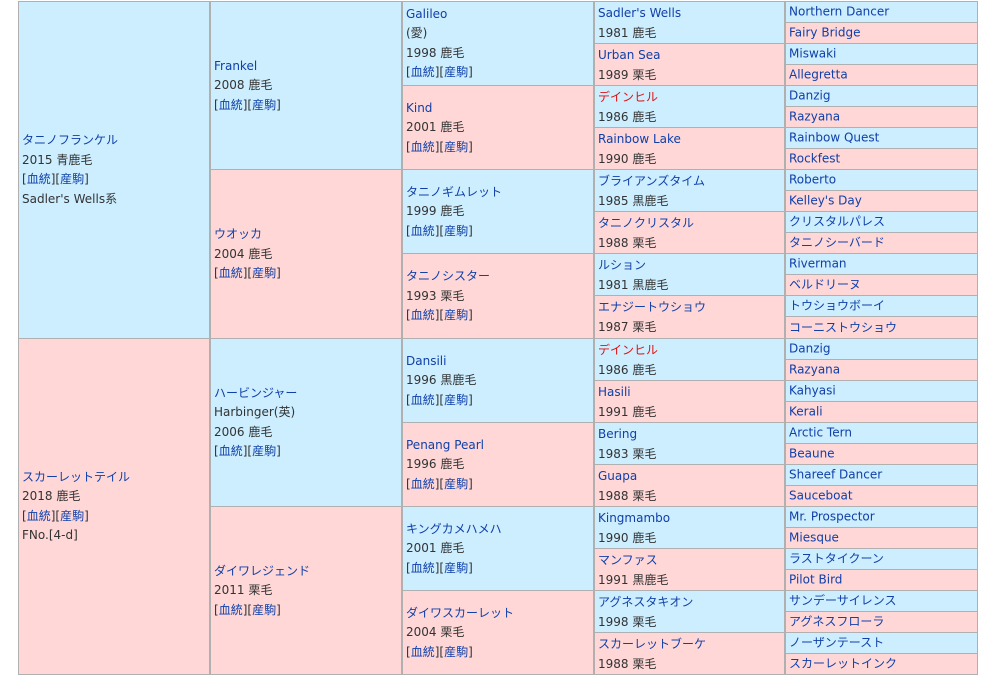 The image size is (987, 680). I want to click on horse-name-link: ラストタイクーン, so click(836, 558).